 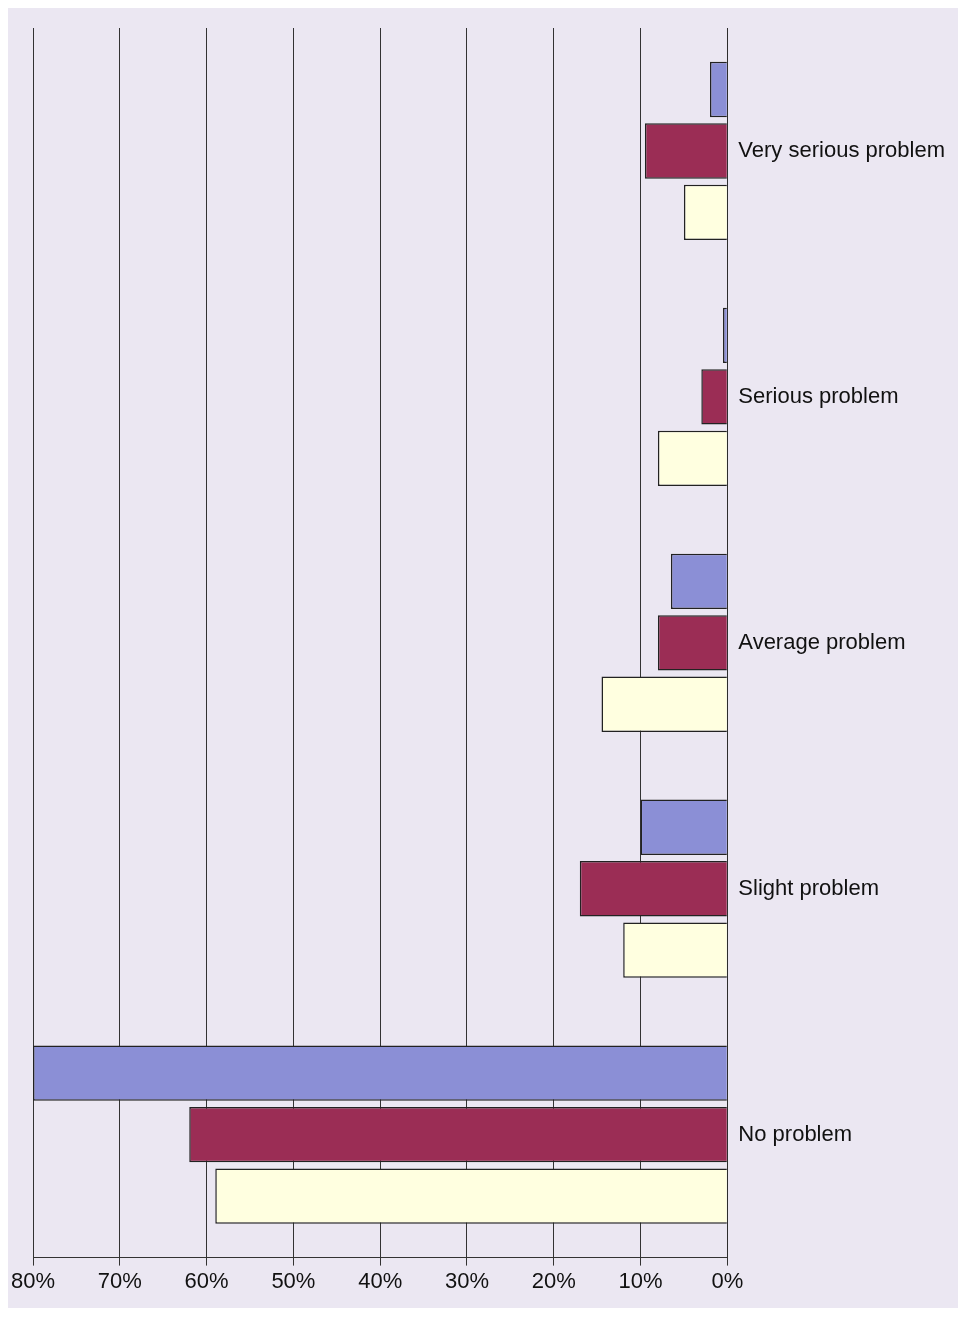 What do you see at coordinates (818, 395) in the screenshot?
I see `y-tick-label: Serious problem` at bounding box center [818, 395].